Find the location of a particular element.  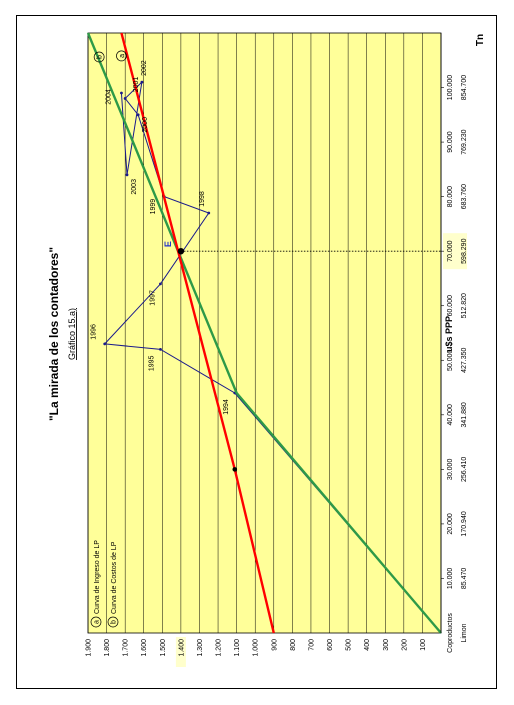

x-axis-unit-label: Tn is located at coordinates (480, 40).